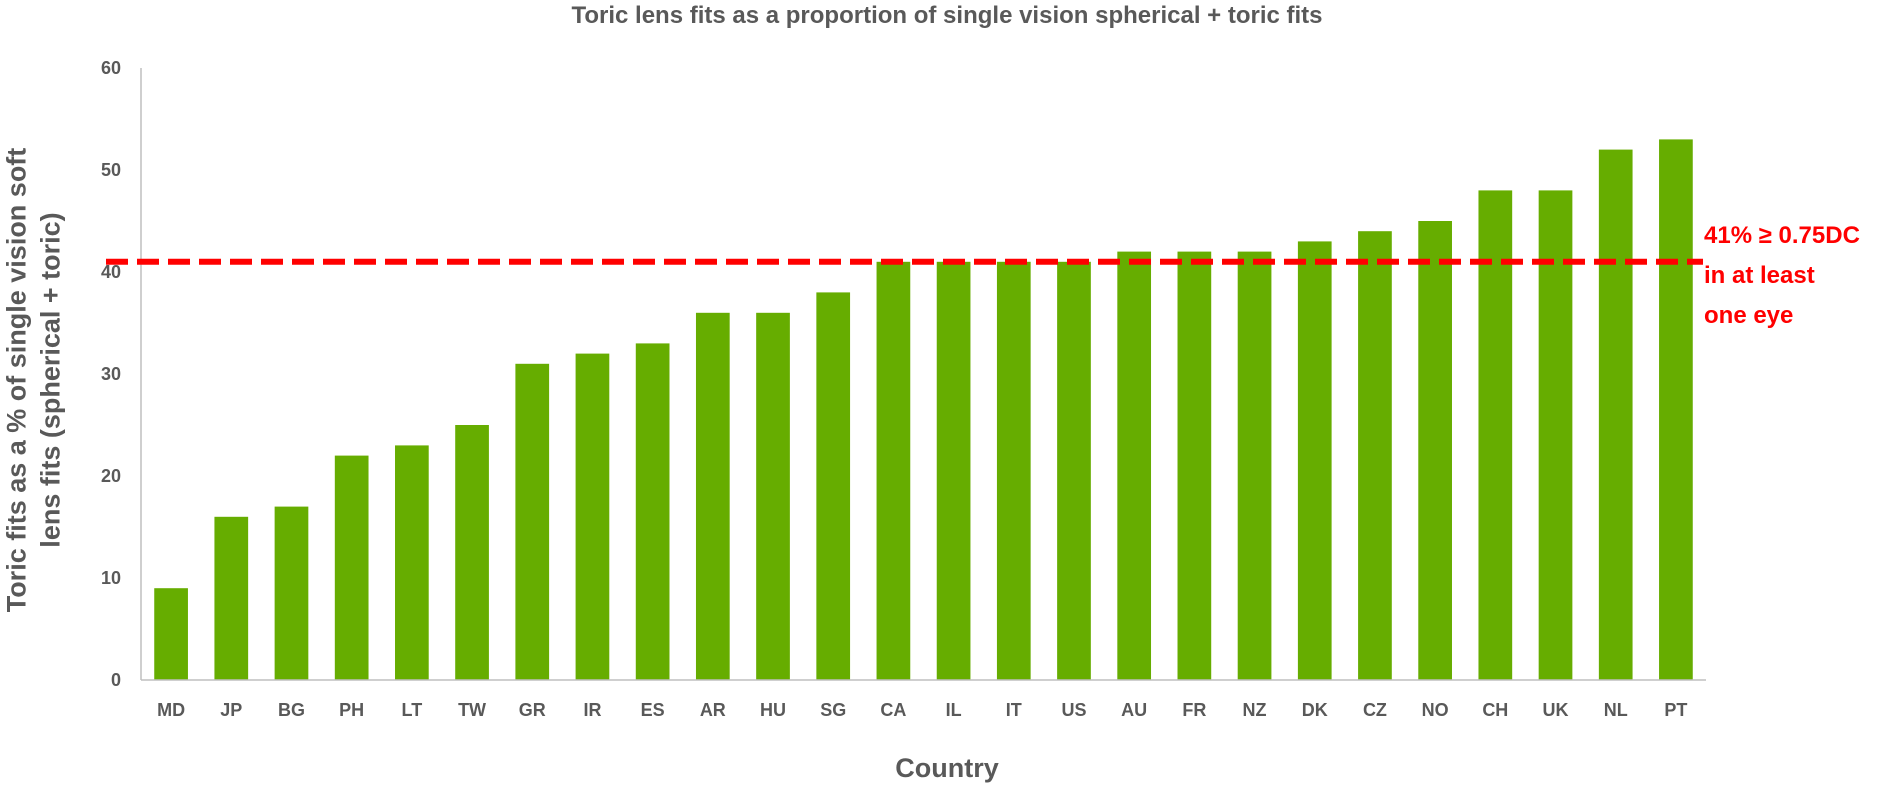  Describe the element at coordinates (1254, 465) in the screenshot. I see `bar-nz` at that location.